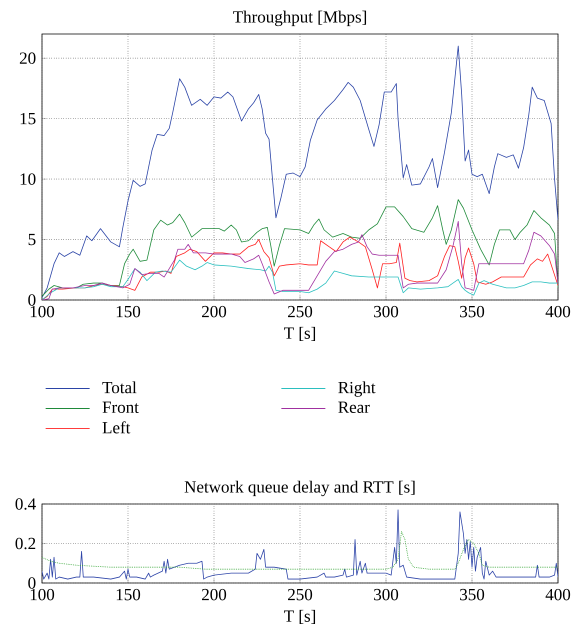  Describe the element at coordinates (28, 58) in the screenshot. I see `y-tick-label: 20` at that location.